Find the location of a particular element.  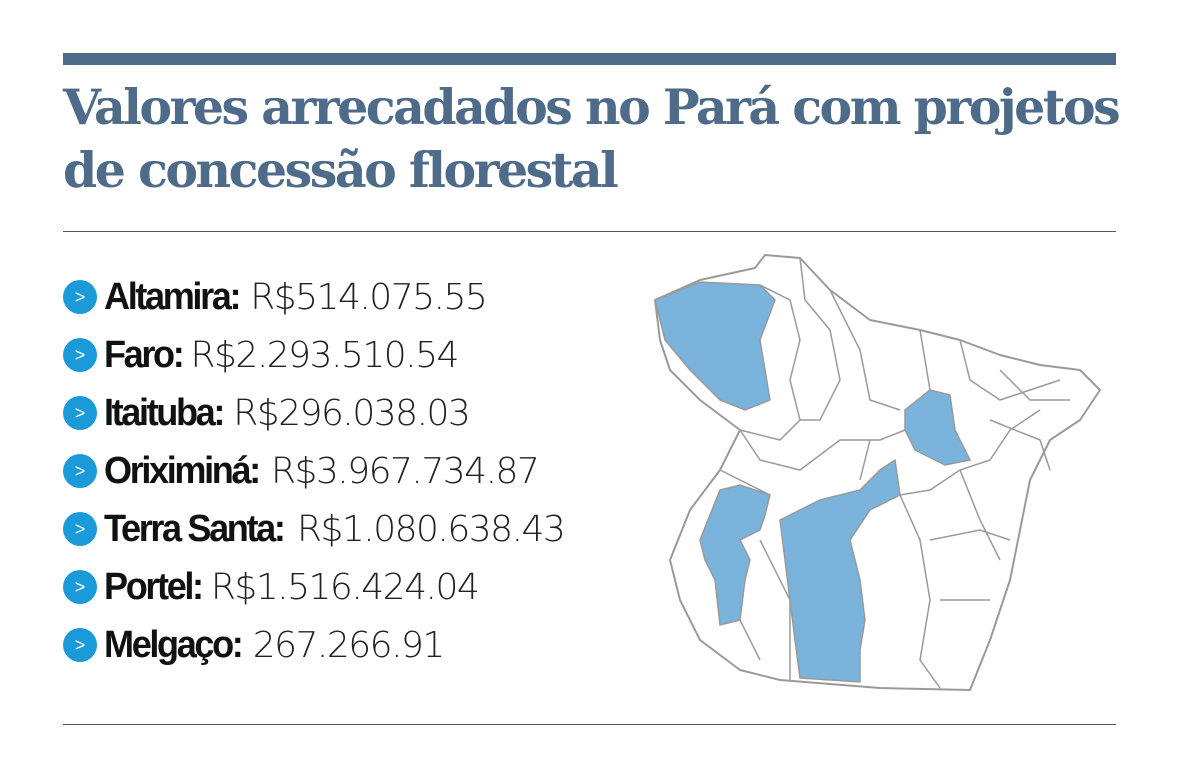

municipality-name: Altamira: is located at coordinates (172, 296).